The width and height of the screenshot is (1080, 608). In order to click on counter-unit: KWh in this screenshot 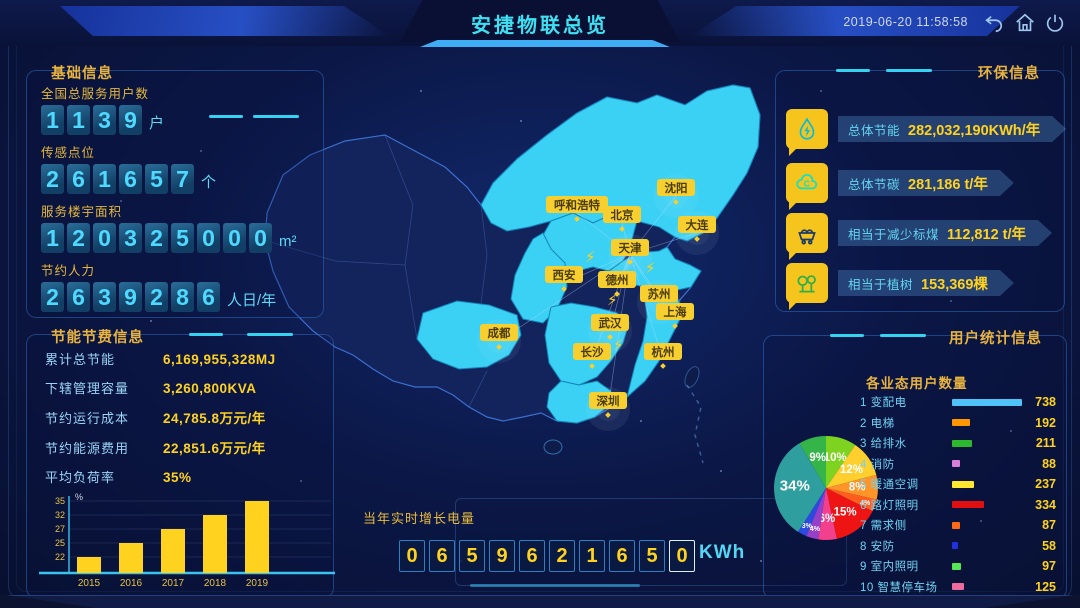, I will do `click(722, 552)`.